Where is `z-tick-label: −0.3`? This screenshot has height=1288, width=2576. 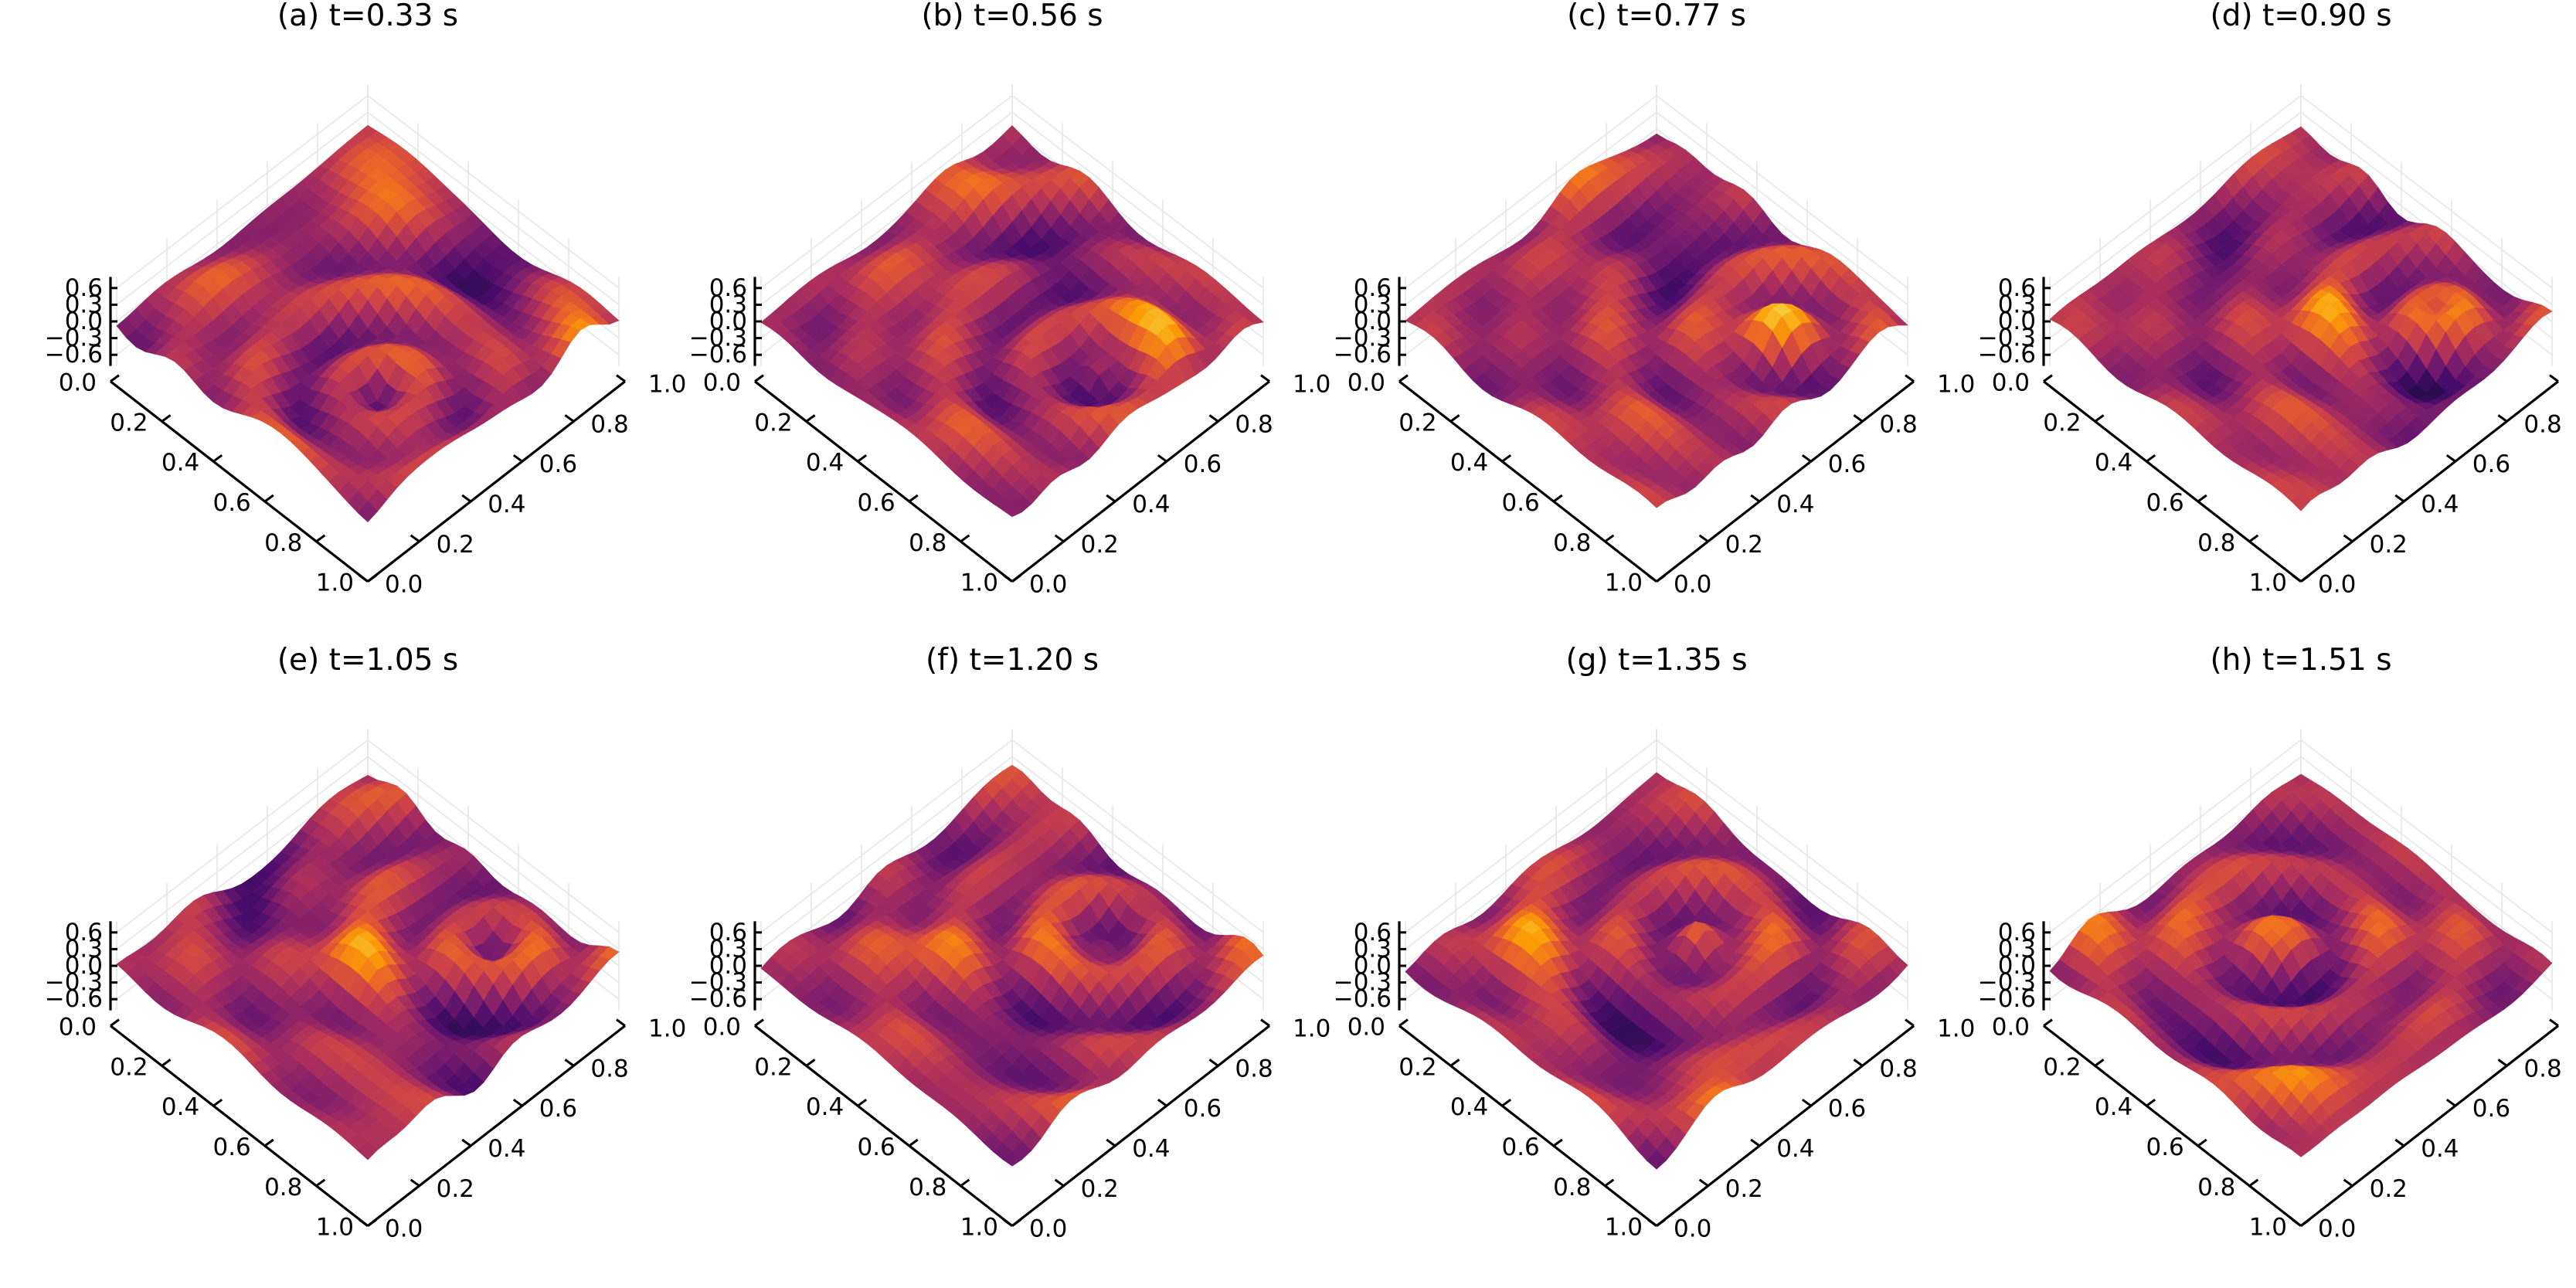 z-tick-label: −0.3 is located at coordinates (74, 983).